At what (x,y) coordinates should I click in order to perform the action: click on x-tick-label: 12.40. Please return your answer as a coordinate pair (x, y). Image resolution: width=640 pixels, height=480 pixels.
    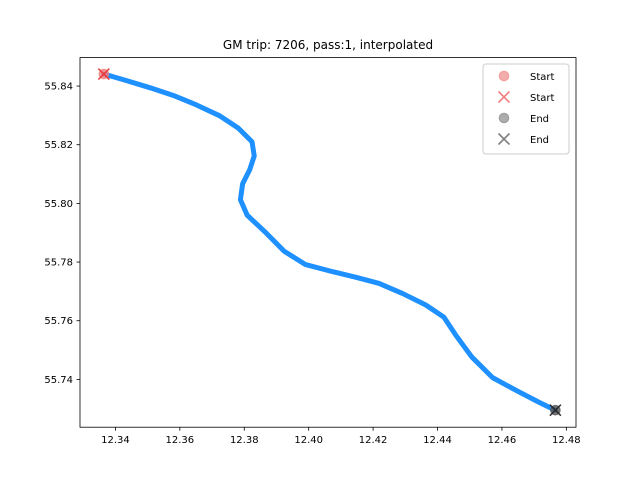
    Looking at the image, I should click on (308, 440).